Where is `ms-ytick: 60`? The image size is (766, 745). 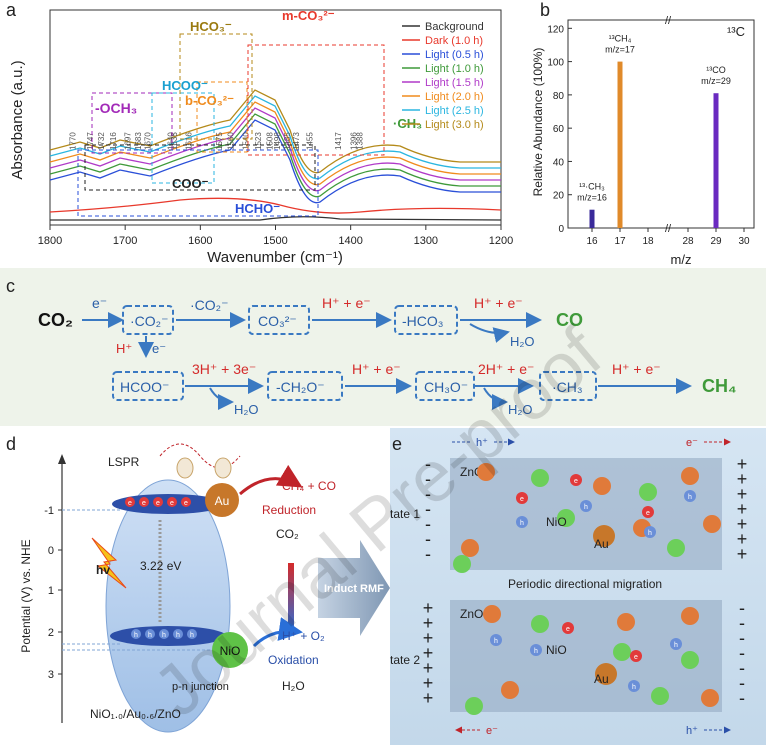 ms-ytick: 60 is located at coordinates (559, 129).